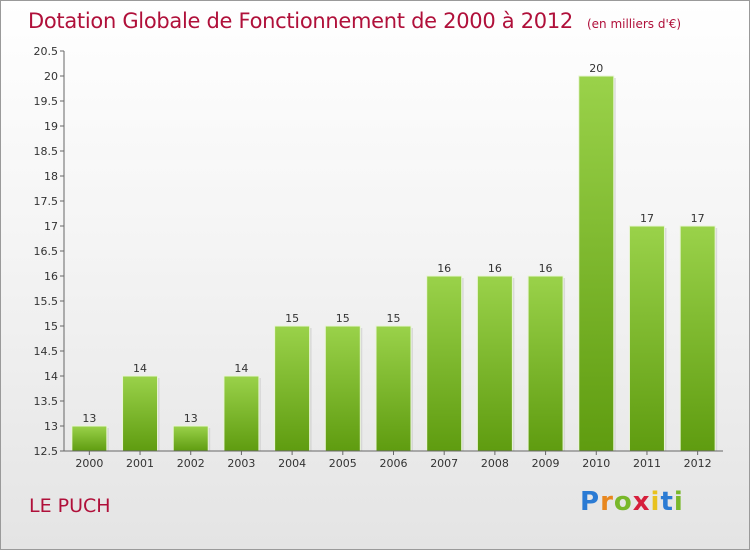 This screenshot has height=550, width=750. What do you see at coordinates (46, 301) in the screenshot?
I see `y-tick-label: 15.5` at bounding box center [46, 301].